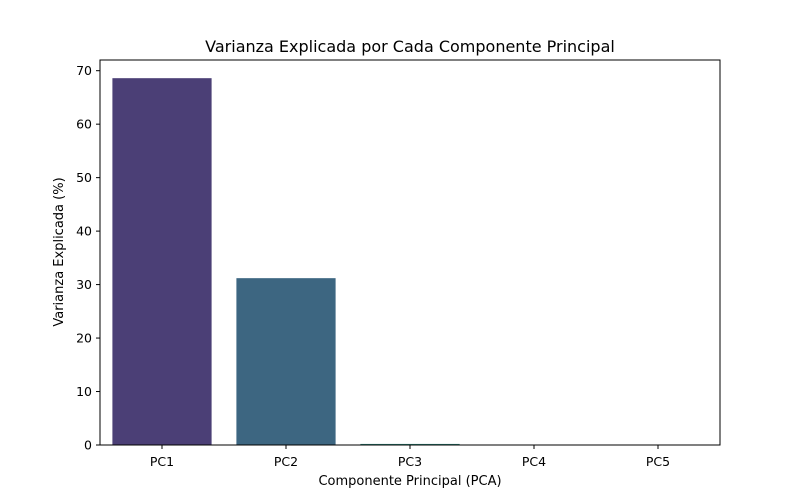 The image size is (800, 504). Describe the element at coordinates (84, 391) in the screenshot. I see `y-tick-label: 10` at that location.